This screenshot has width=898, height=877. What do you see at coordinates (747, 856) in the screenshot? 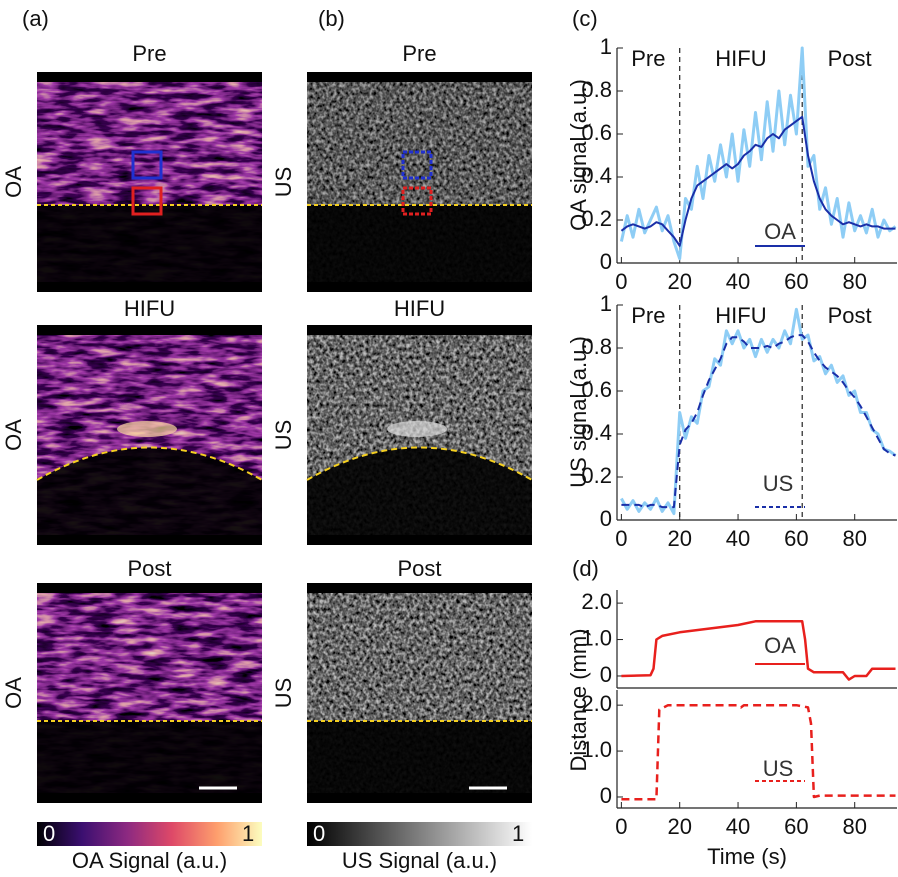
I see `x-axis-label: Time (s)` at bounding box center [747, 856].